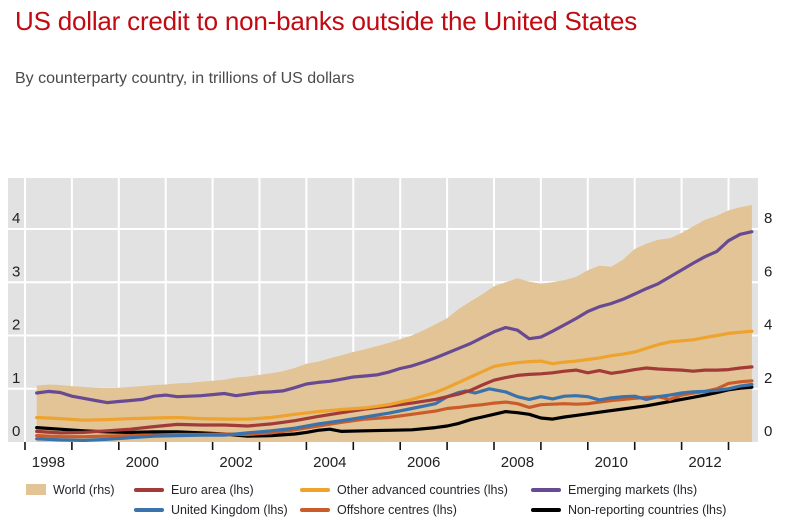  I want to click on legend-item-non-reporting: Non-reporting countries (lhs), so click(628, 509).